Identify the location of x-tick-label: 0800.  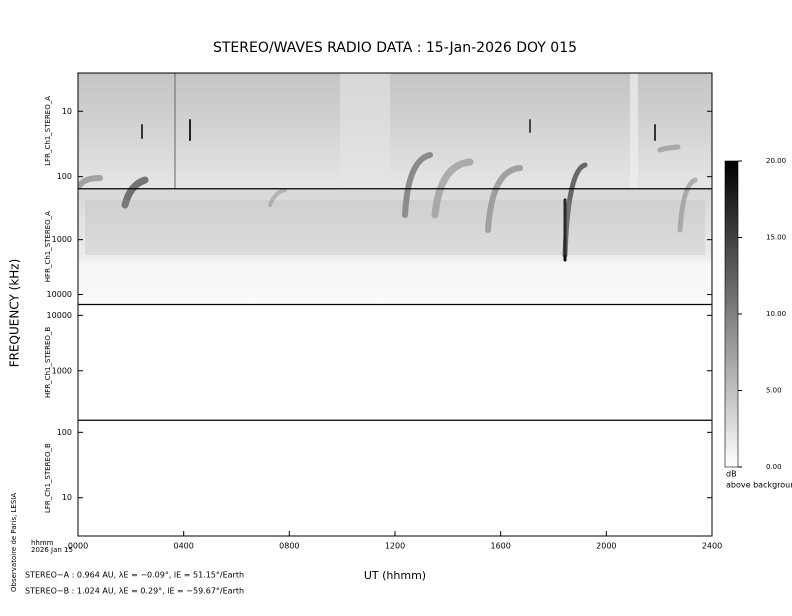
(289, 546).